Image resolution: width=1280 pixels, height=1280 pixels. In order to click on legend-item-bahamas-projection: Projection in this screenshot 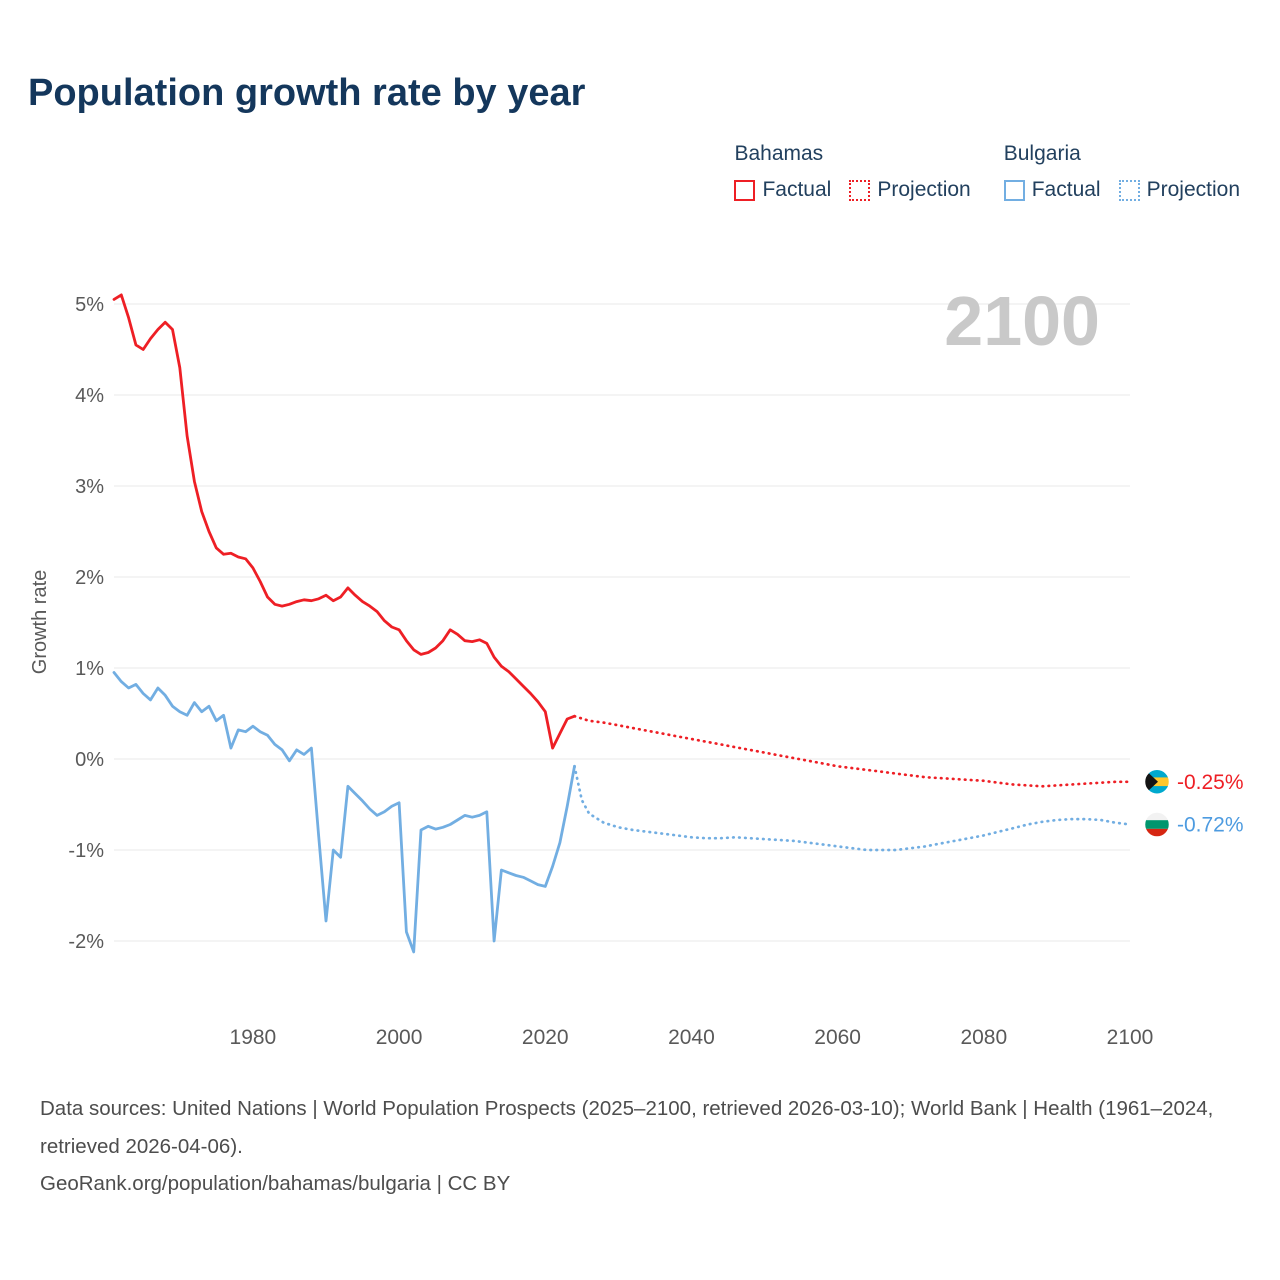, I will do `click(910, 190)`.